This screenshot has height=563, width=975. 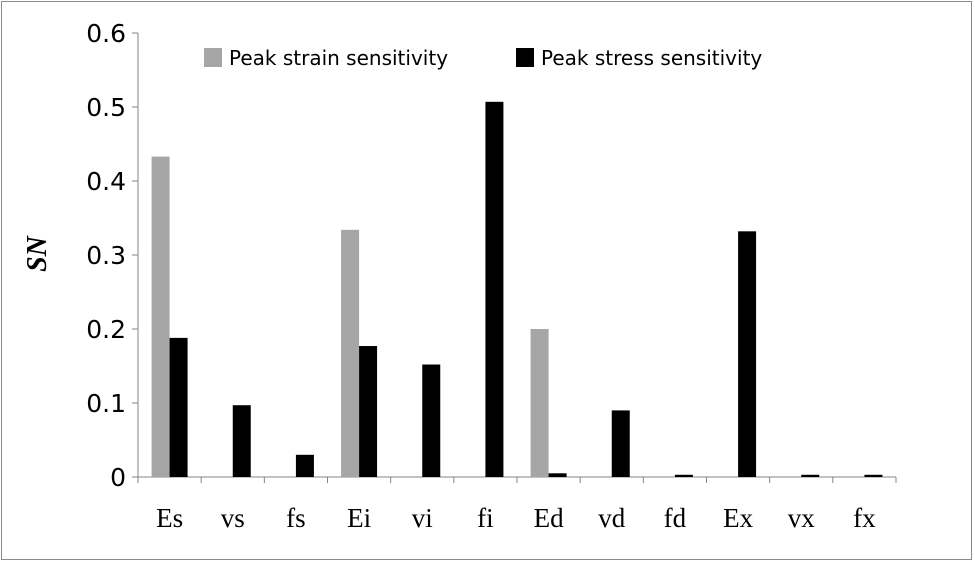 I want to click on y-ticks: 0 0.1 0.2 0.3 0.4 0.5 0.6, so click(x=112, y=255).